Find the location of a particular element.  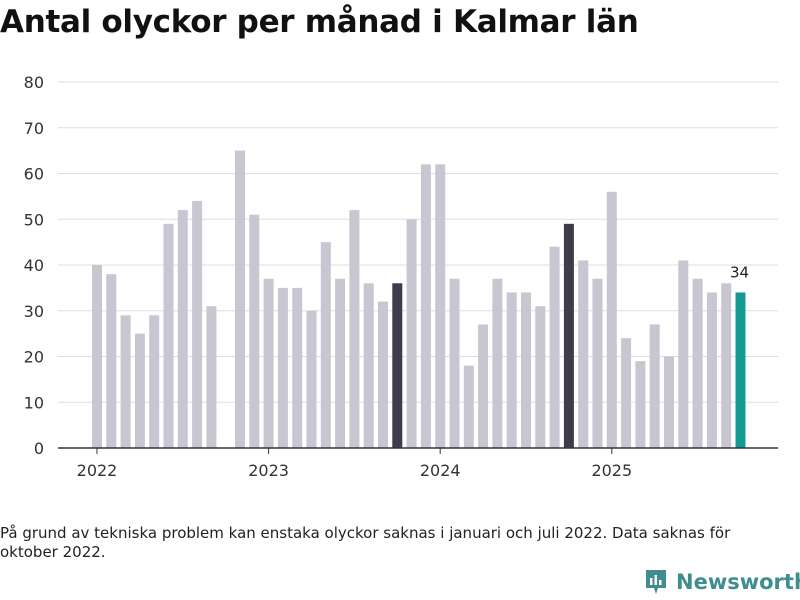

y-tick-label: 20 is located at coordinates (34, 357).